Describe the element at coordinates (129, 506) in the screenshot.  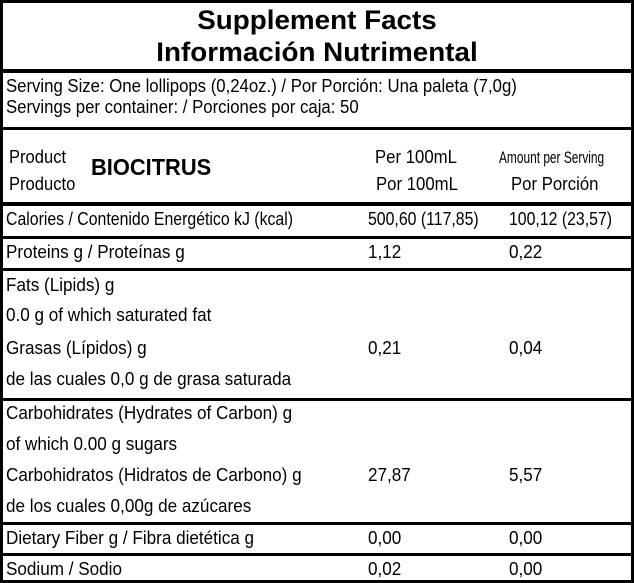
I see `carbs-line-4: de los cuales 0,00g de azúcares` at that location.